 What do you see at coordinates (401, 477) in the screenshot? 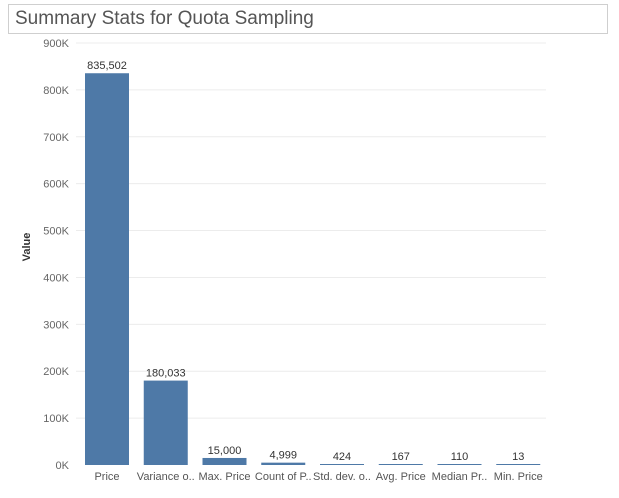
I see `x-category-label: Avg. Price` at bounding box center [401, 477].